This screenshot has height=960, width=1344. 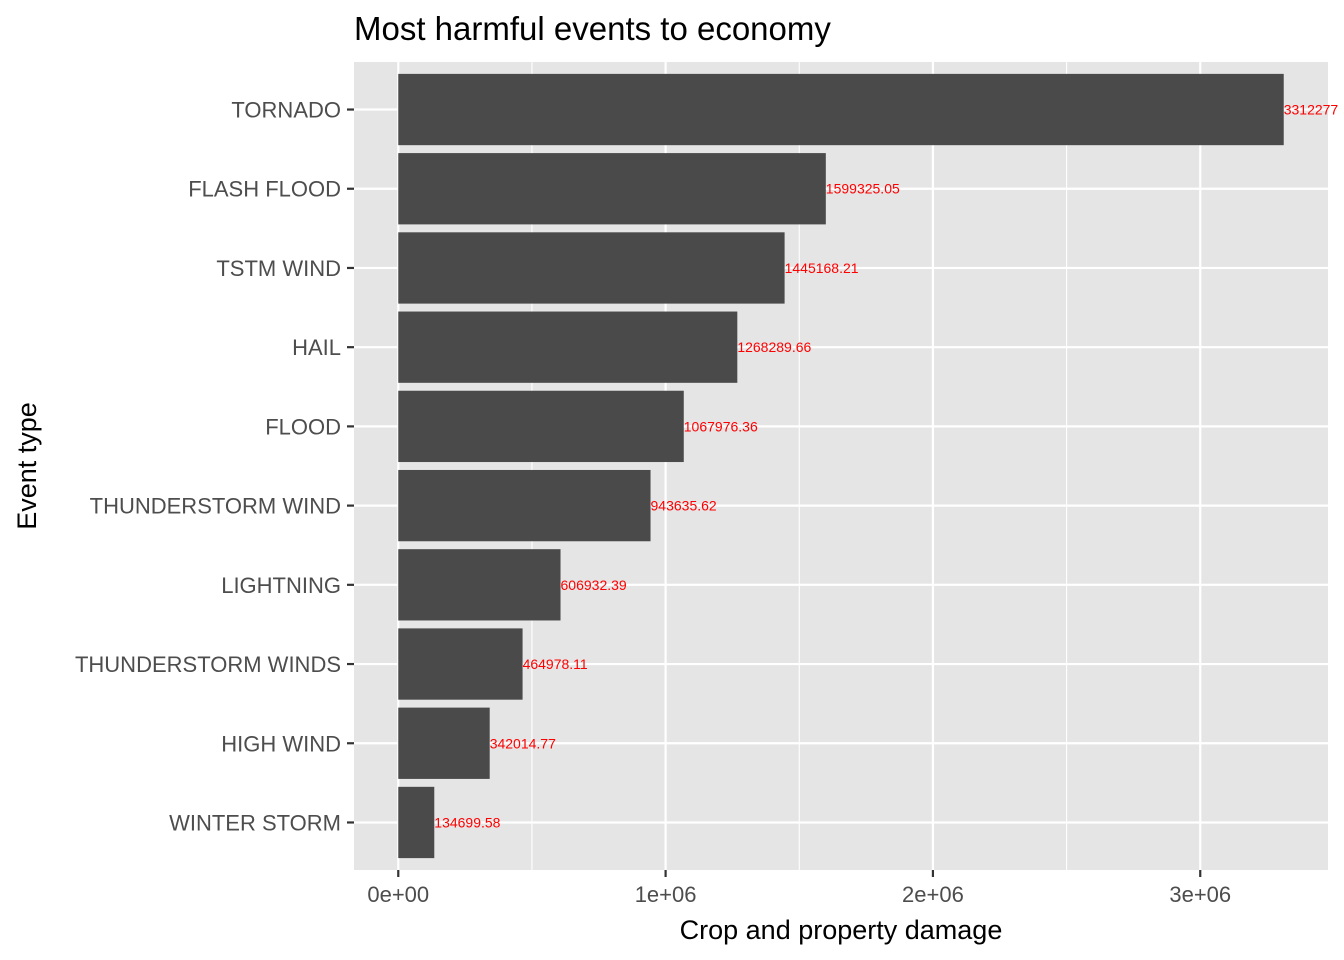 What do you see at coordinates (286, 110) in the screenshot?
I see `y-tick-label: TORNADO` at bounding box center [286, 110].